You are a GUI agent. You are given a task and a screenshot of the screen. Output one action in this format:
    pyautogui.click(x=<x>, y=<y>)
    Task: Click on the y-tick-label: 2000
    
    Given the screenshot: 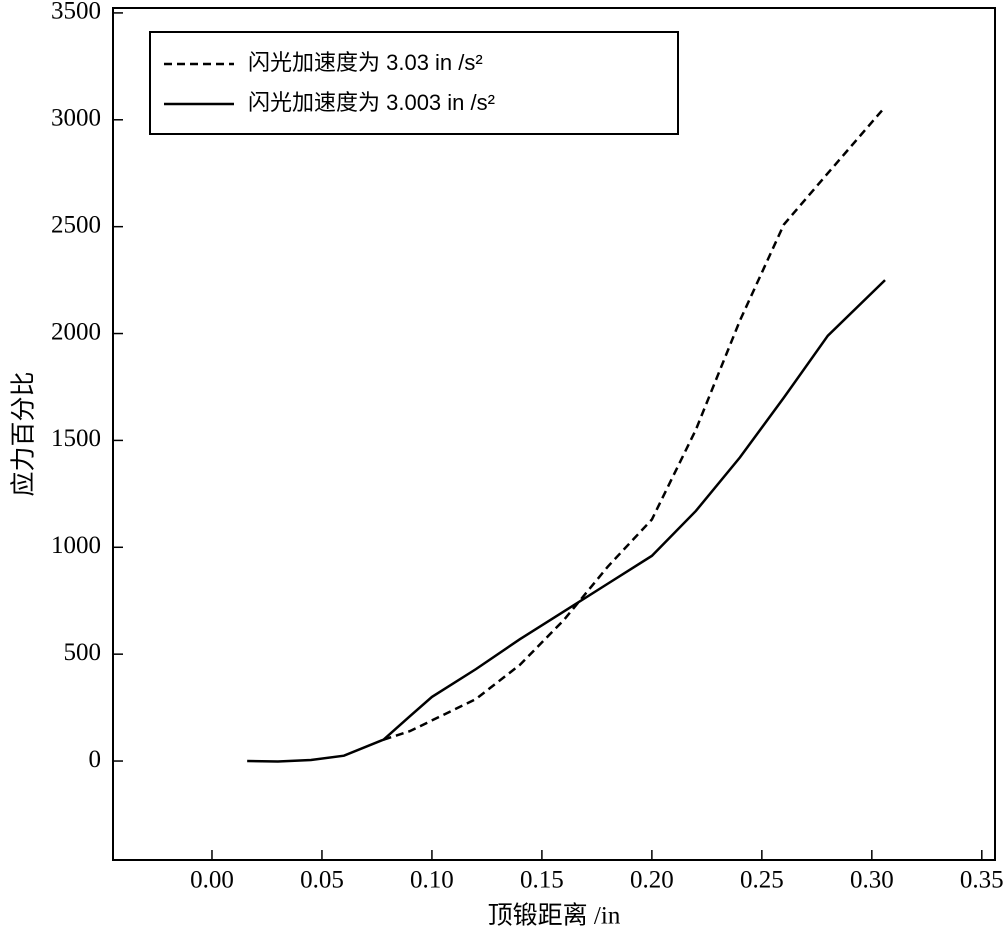 What is the action you would take?
    pyautogui.click(x=76, y=331)
    